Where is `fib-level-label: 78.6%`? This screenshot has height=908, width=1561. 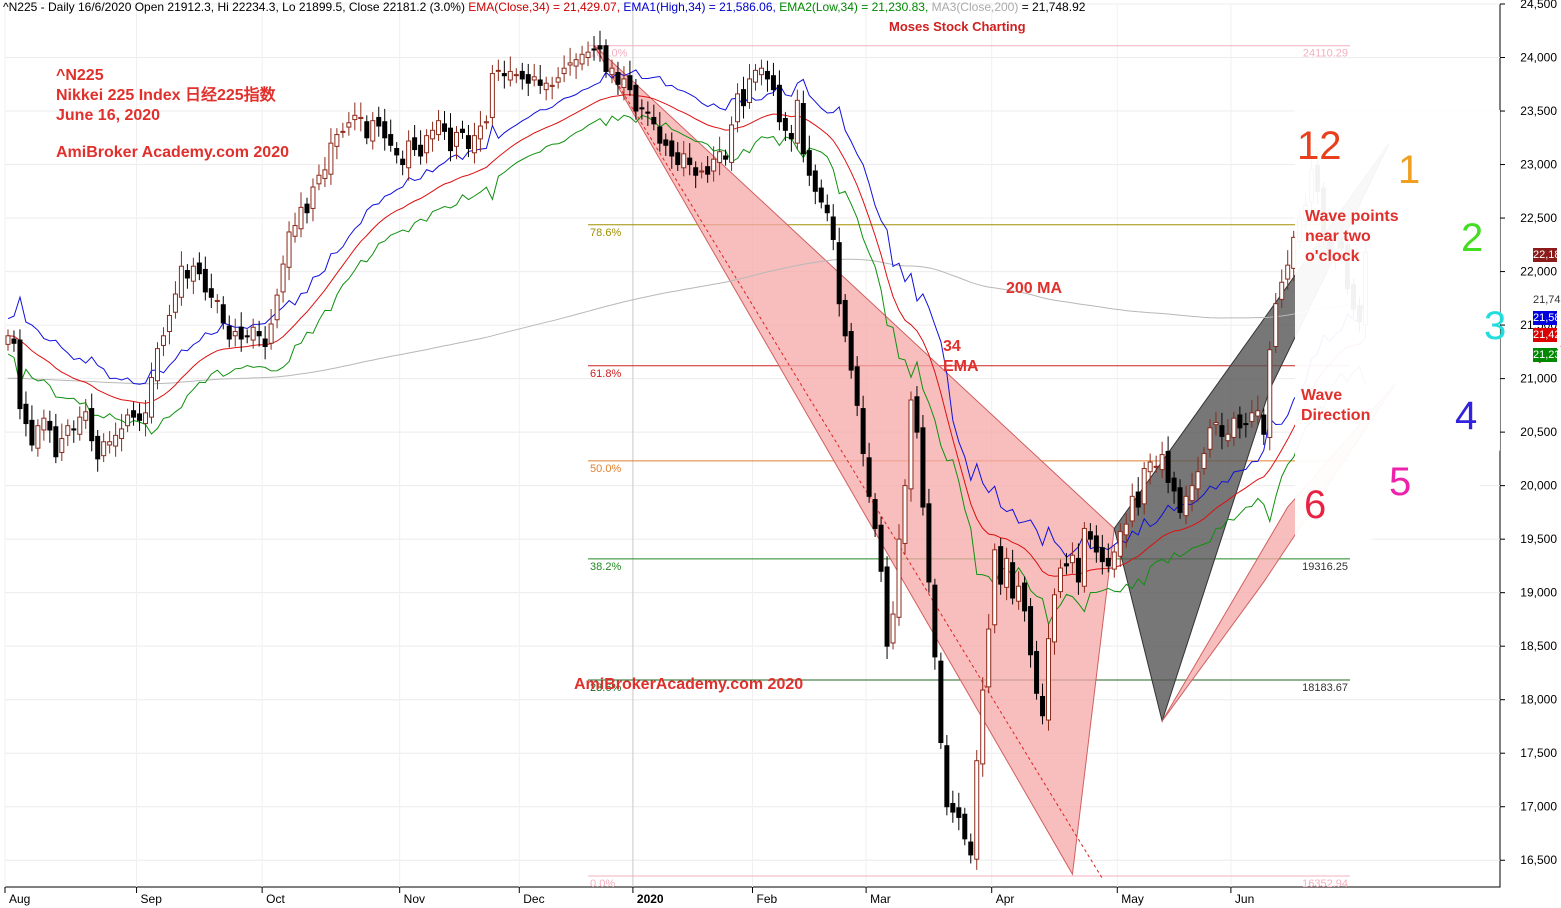
fib-level-label: 78.6% is located at coordinates (605, 233).